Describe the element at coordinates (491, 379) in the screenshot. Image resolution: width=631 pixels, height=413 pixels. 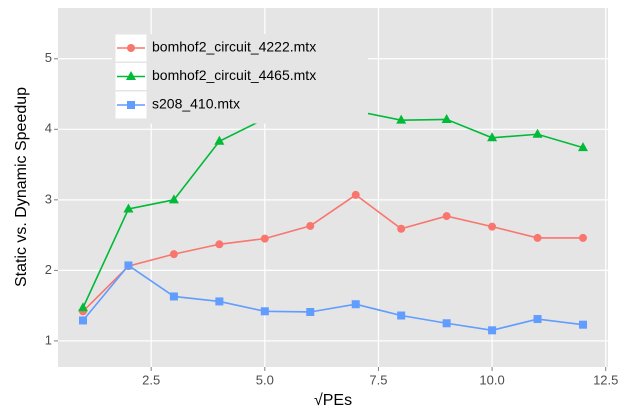
I see `x-tick-label: 10.0` at that location.